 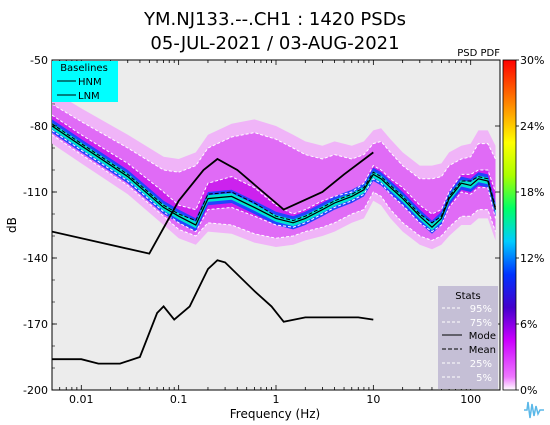 What do you see at coordinates (481, 309) in the screenshot?
I see `stats-legend-95: 95%` at bounding box center [481, 309].